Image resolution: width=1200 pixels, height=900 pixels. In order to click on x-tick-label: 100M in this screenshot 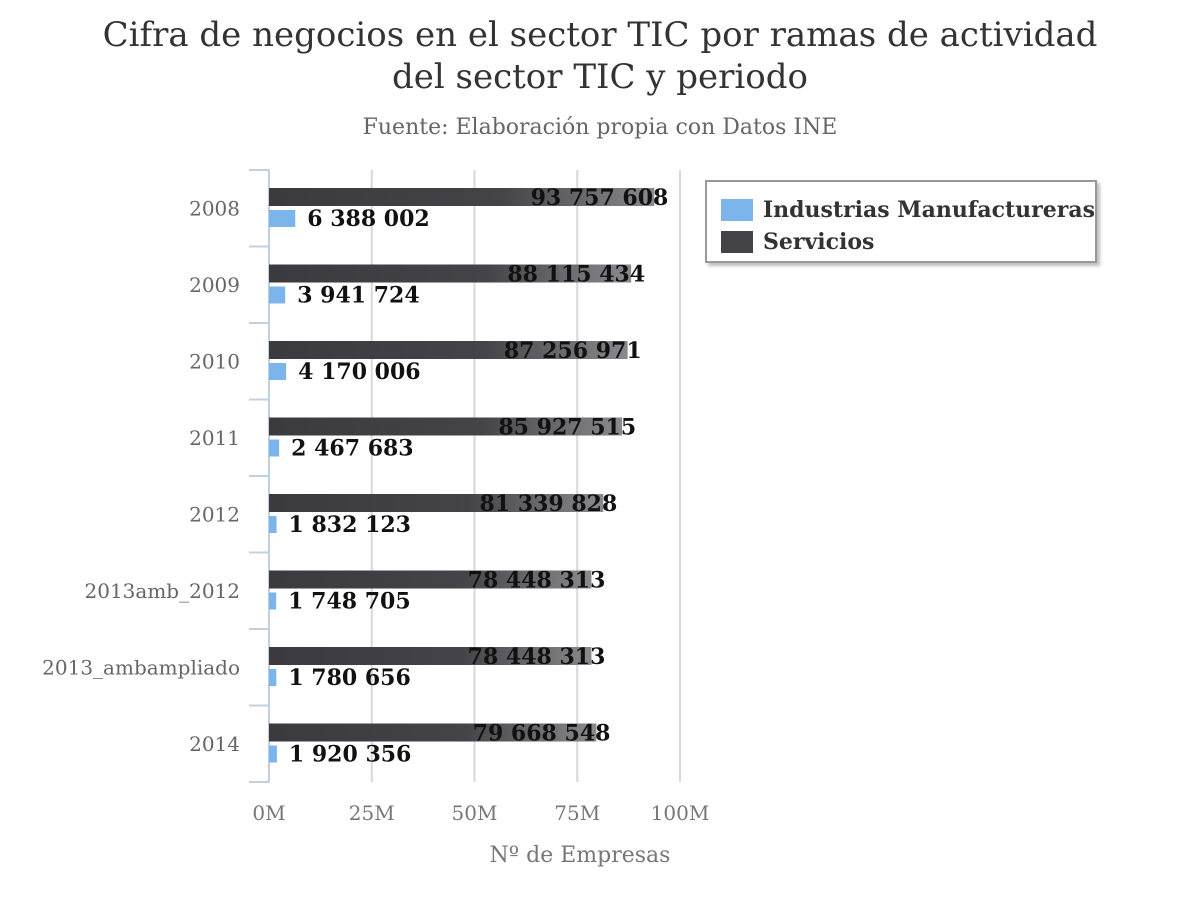, I will do `click(680, 813)`.